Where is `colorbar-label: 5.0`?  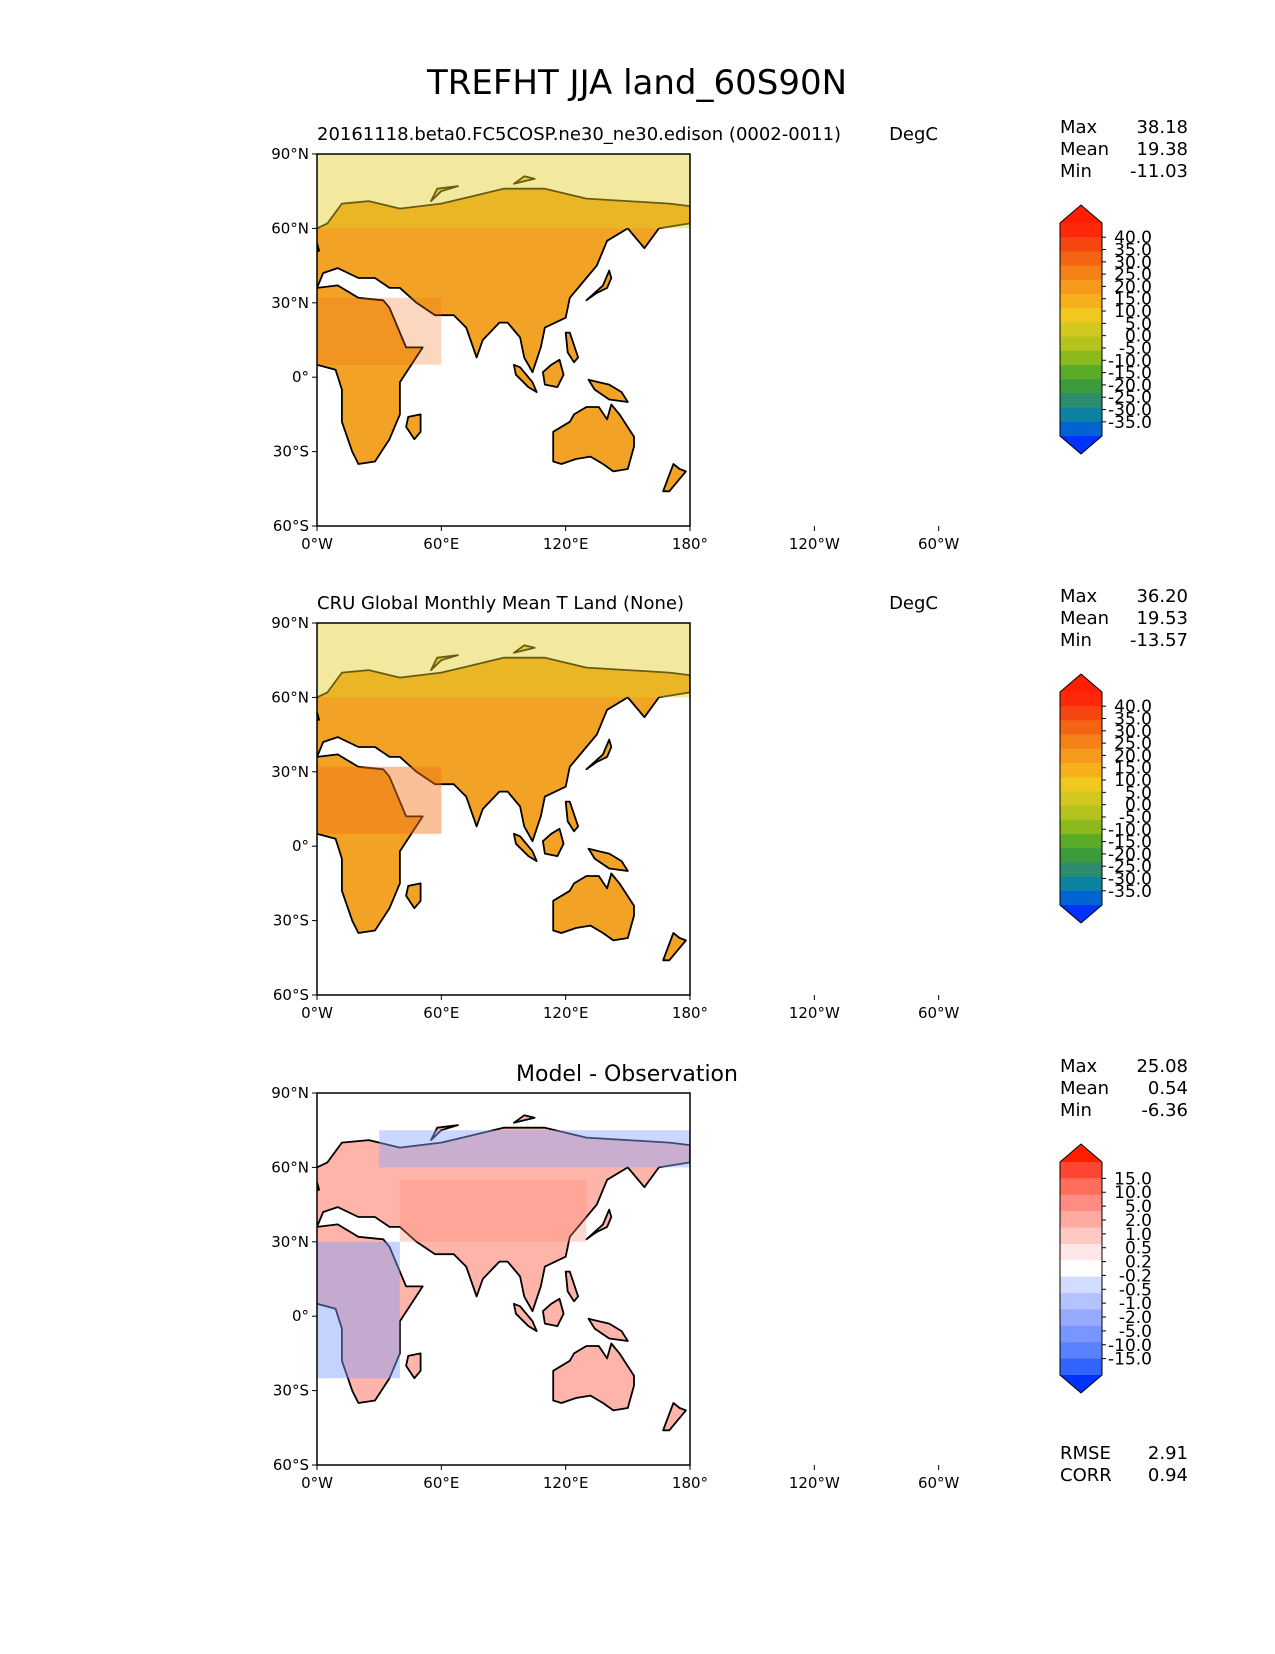 colorbar-label: 5.0 is located at coordinates (1138, 324).